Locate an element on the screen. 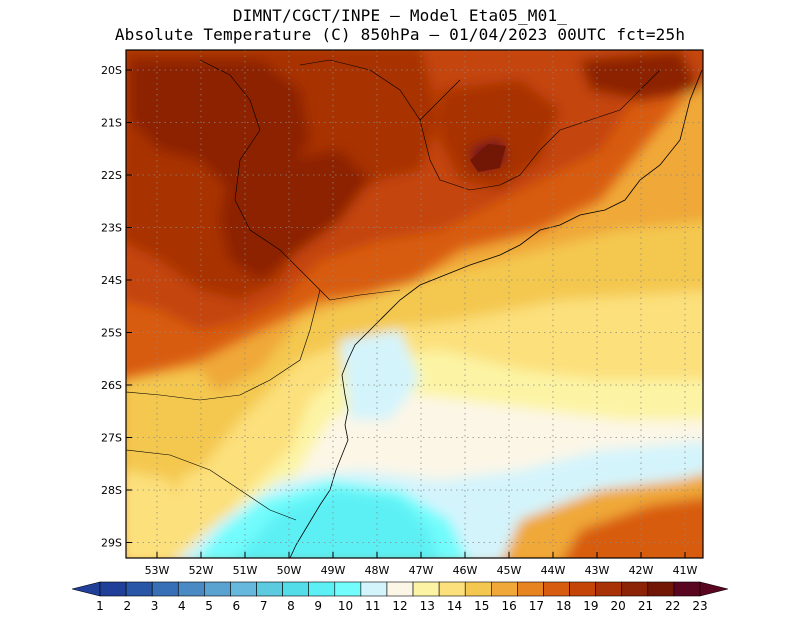 This screenshot has width=800, height=618. lon-label: 42W is located at coordinates (641, 570).